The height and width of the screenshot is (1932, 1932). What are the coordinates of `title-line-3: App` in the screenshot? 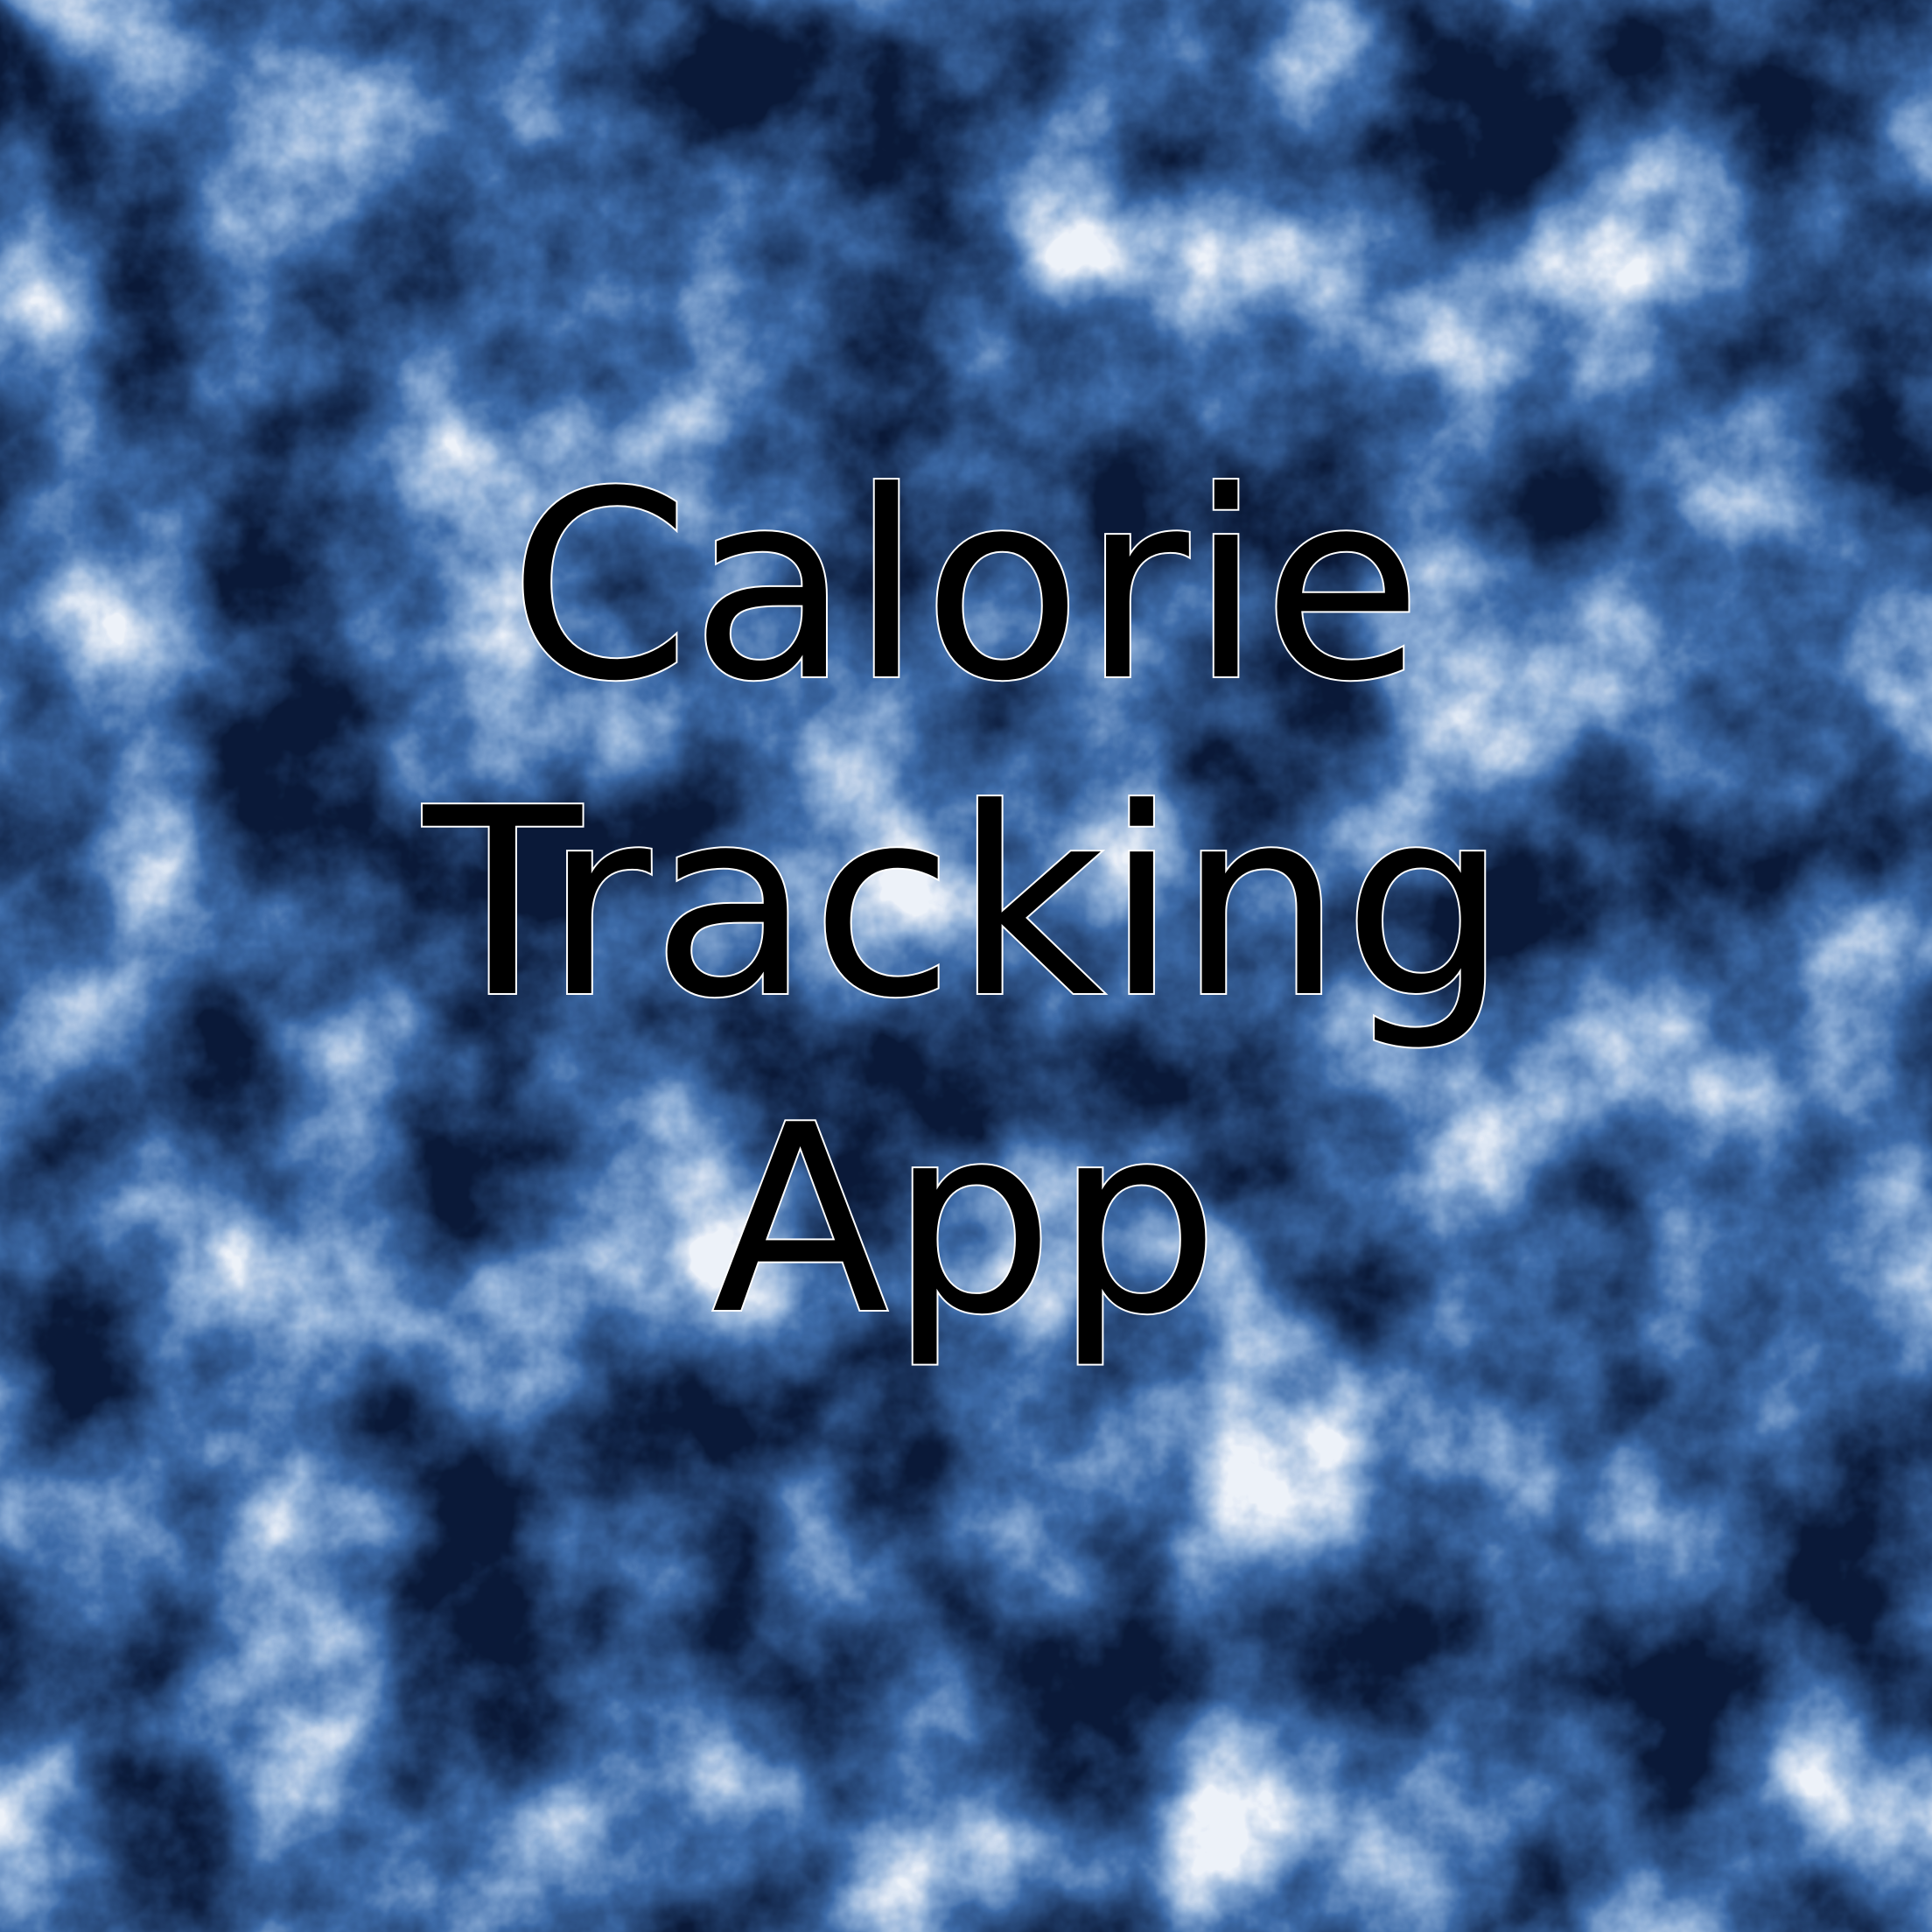 It's located at (965, 1220).